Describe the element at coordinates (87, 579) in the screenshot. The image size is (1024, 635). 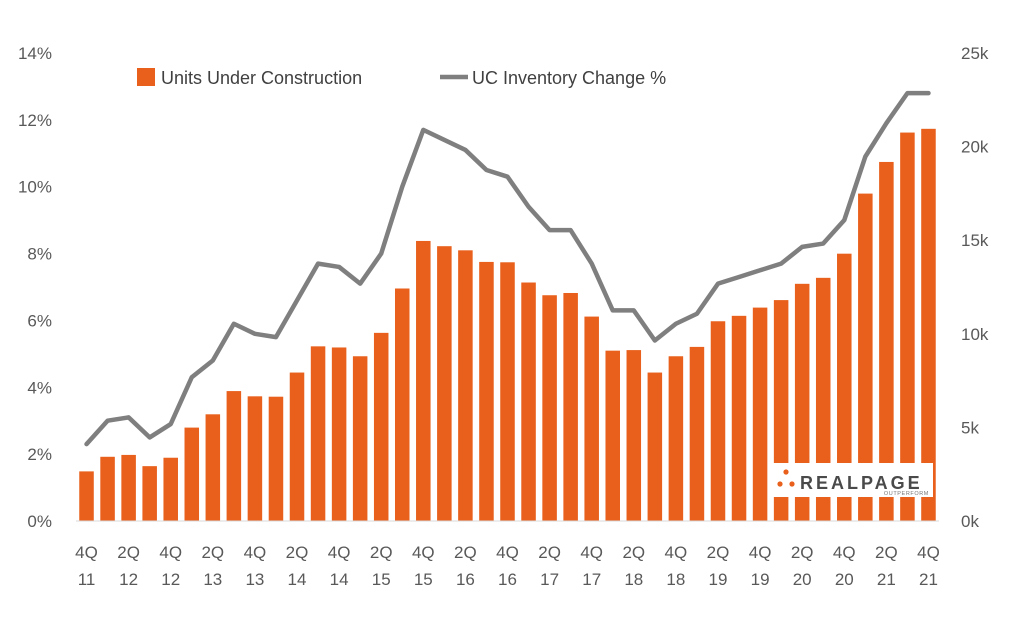
I see `x-tick-label: 11` at that location.